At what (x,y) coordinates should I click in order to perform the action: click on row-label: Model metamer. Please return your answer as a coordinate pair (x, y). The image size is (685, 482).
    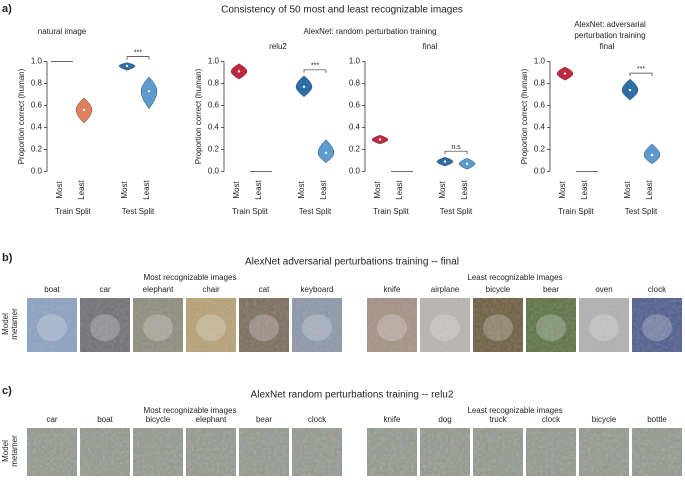
    Looking at the image, I should click on (10, 324).